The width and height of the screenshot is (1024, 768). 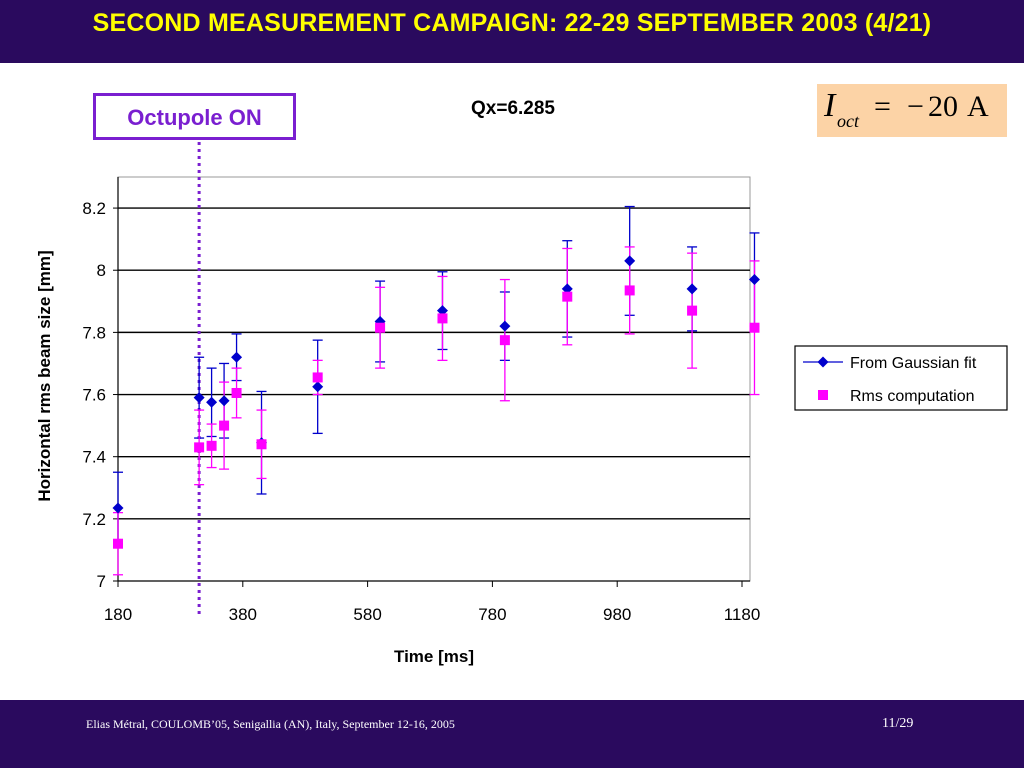 I want to click on legend-marker-diamond, so click(x=823, y=362).